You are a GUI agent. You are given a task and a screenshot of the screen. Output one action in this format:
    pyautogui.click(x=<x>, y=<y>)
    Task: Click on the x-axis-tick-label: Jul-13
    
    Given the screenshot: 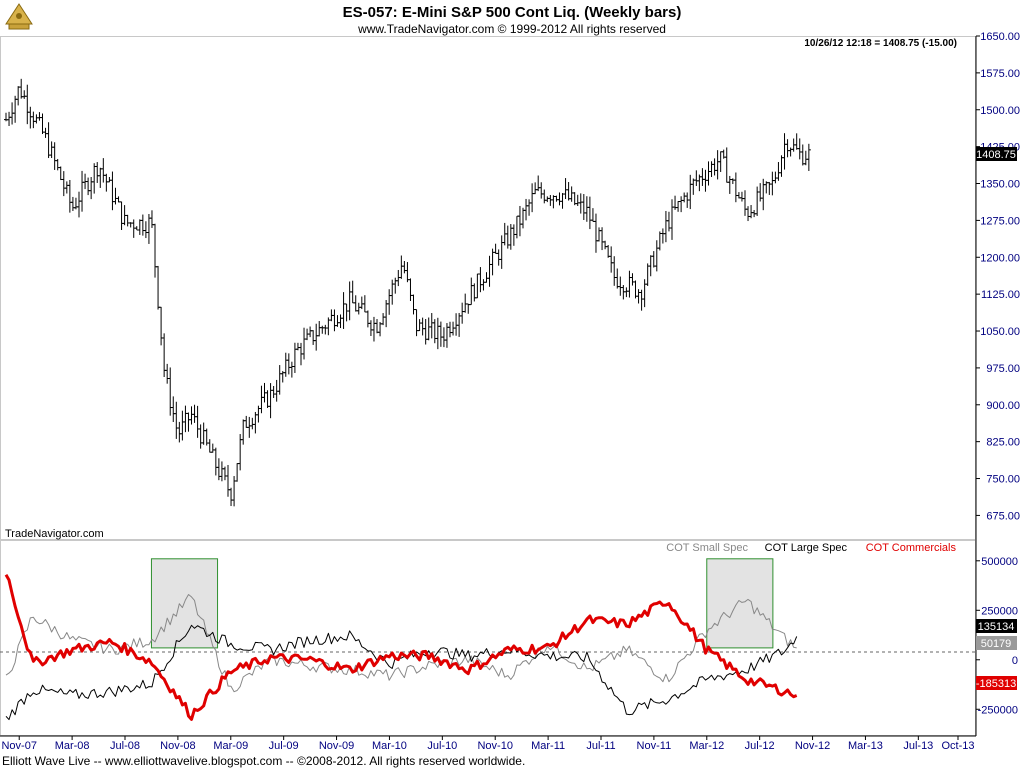 What is the action you would take?
    pyautogui.click(x=918, y=746)
    